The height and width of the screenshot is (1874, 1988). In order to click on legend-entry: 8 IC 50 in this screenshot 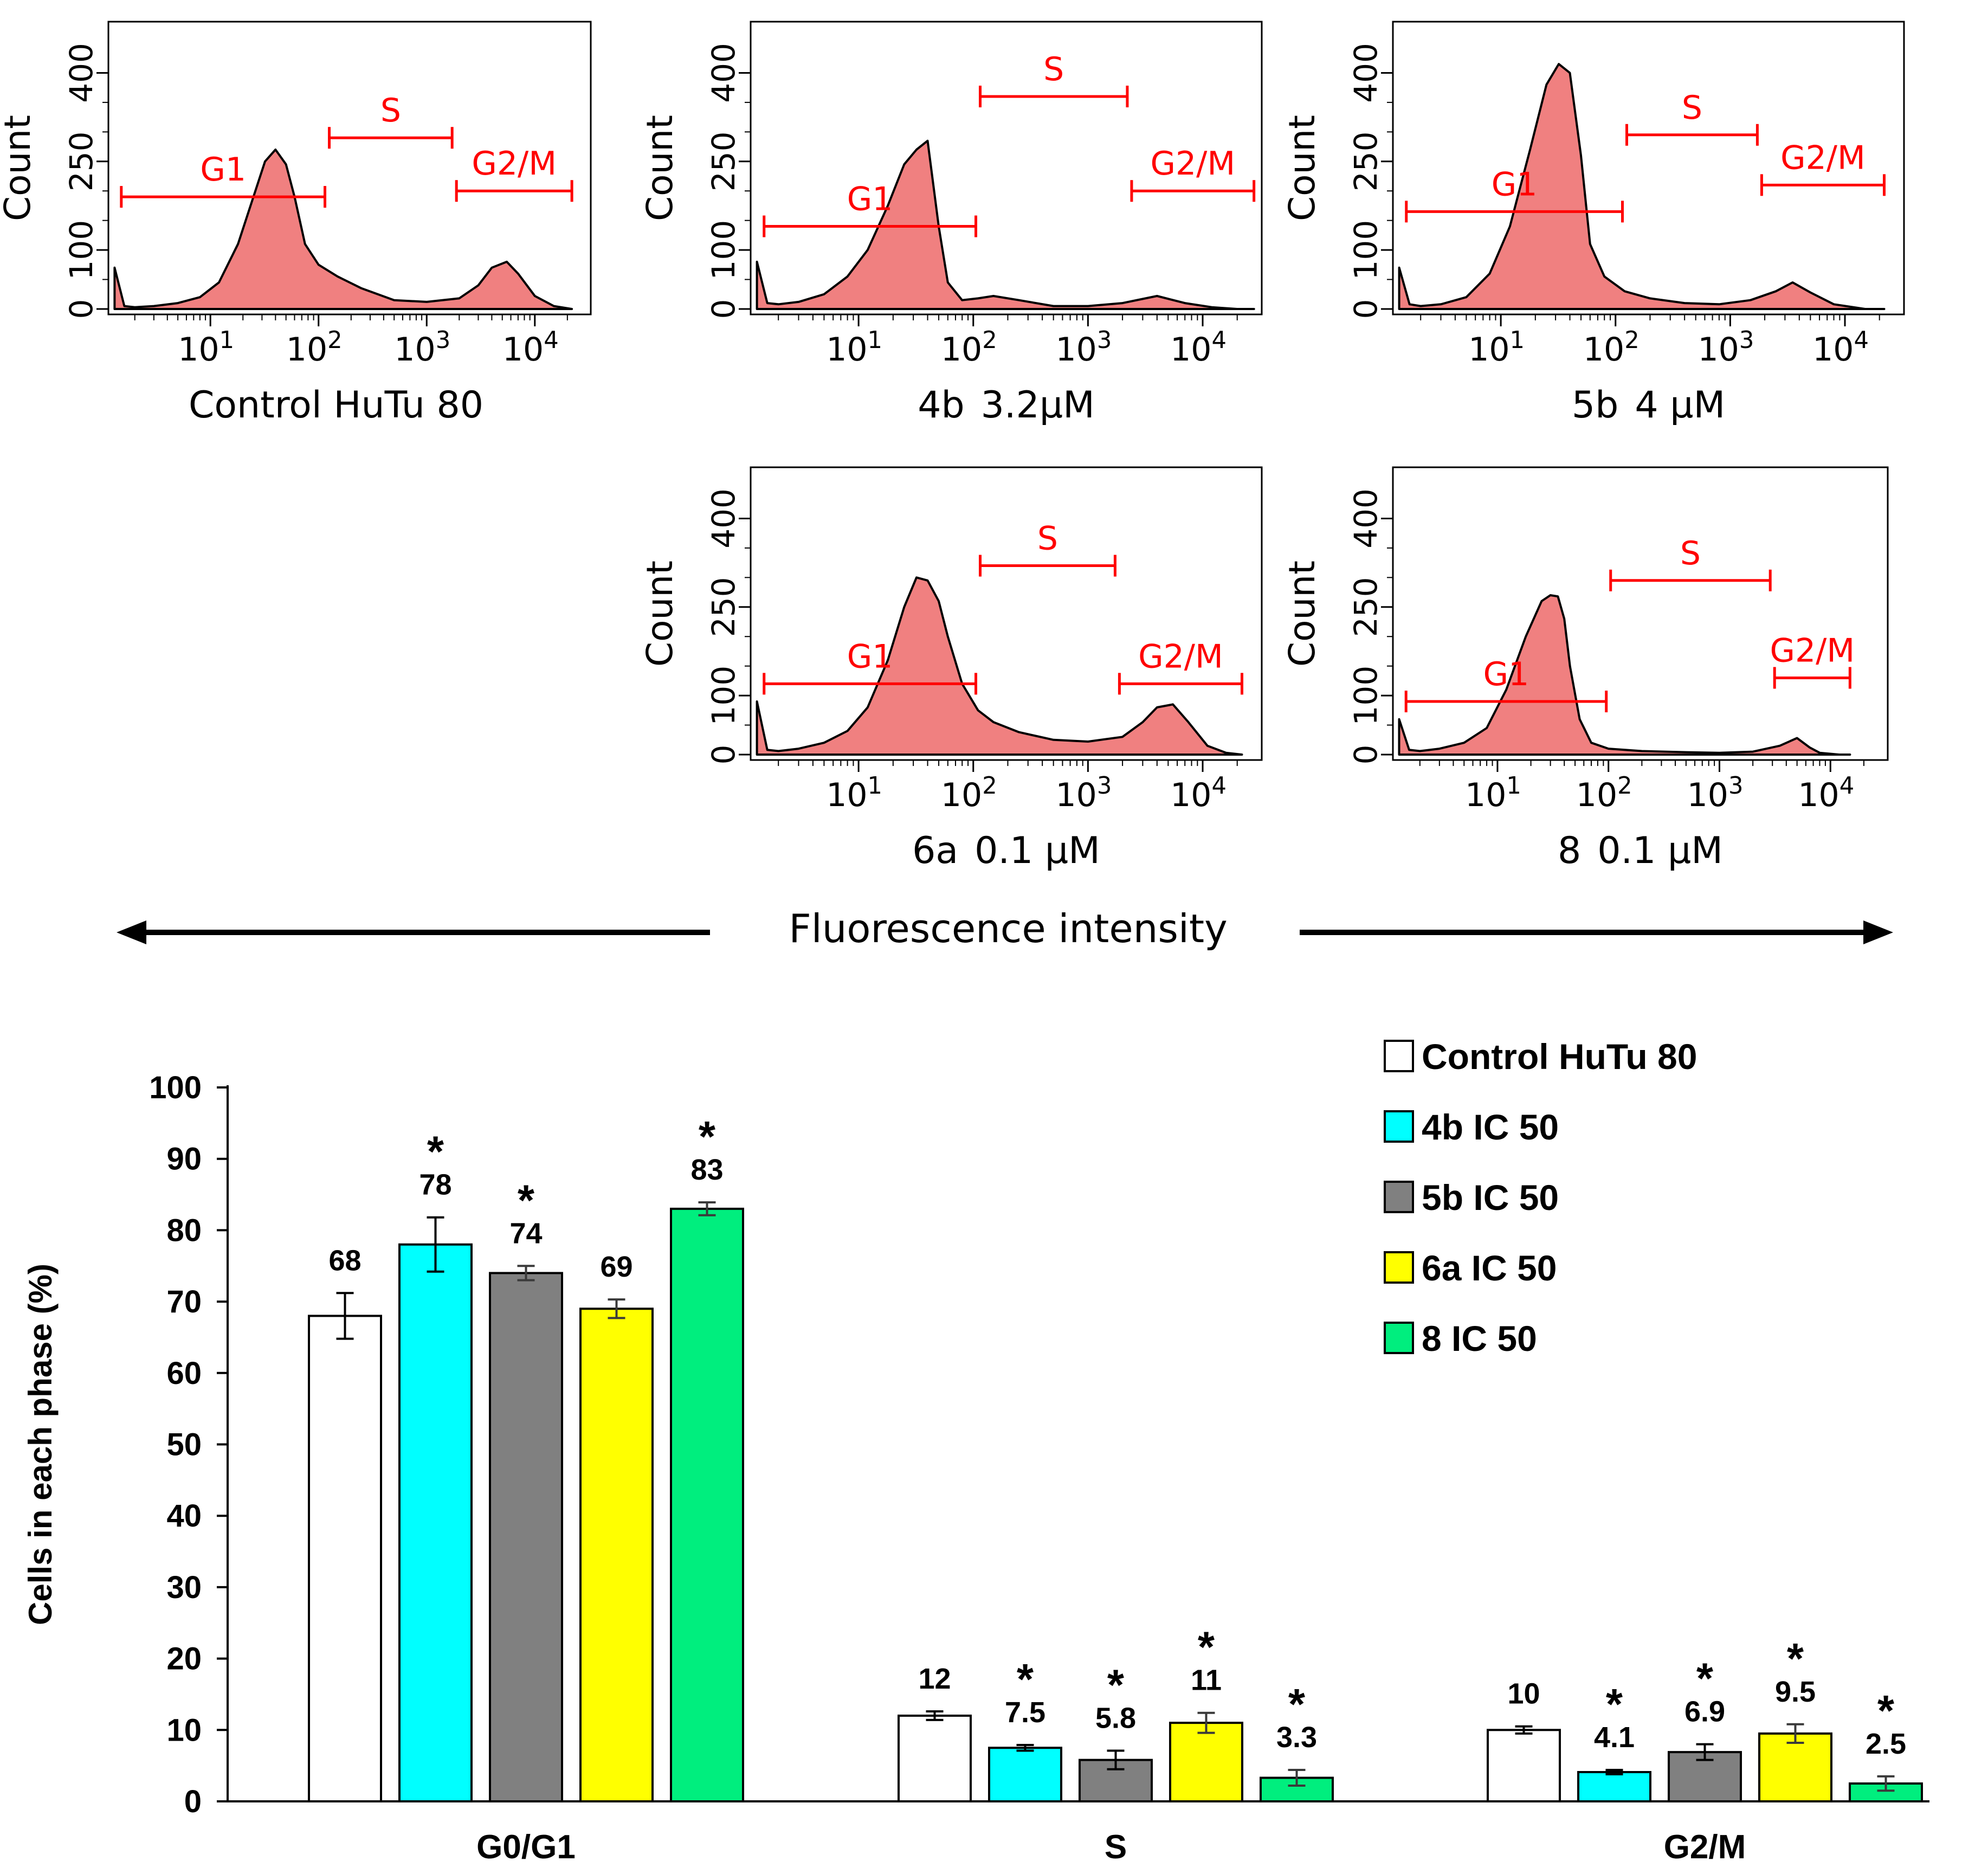, I will do `click(1479, 1338)`.